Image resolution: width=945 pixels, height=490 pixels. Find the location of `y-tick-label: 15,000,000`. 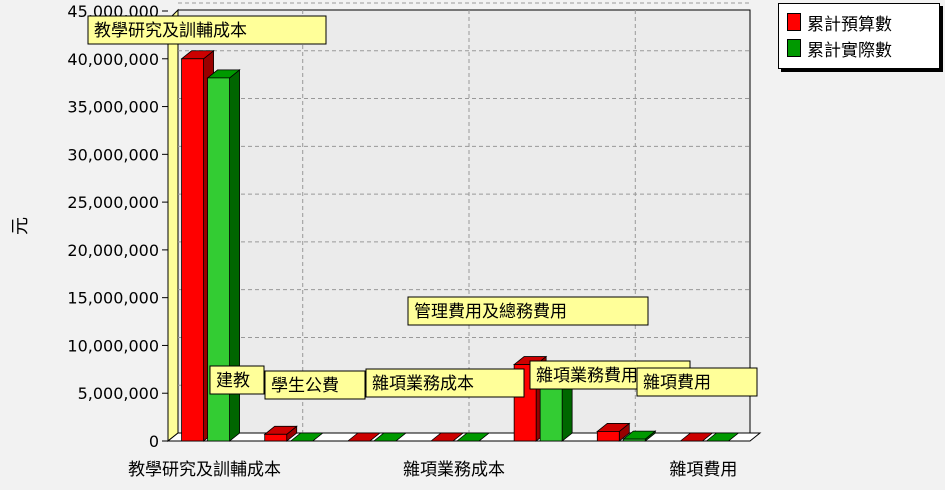

y-tick-label: 15,000,000 is located at coordinates (113, 298).